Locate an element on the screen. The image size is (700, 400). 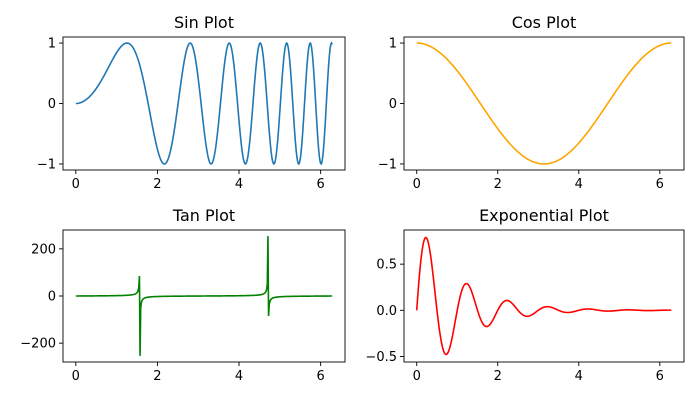
y-tick-label: 200 is located at coordinates (43, 249).